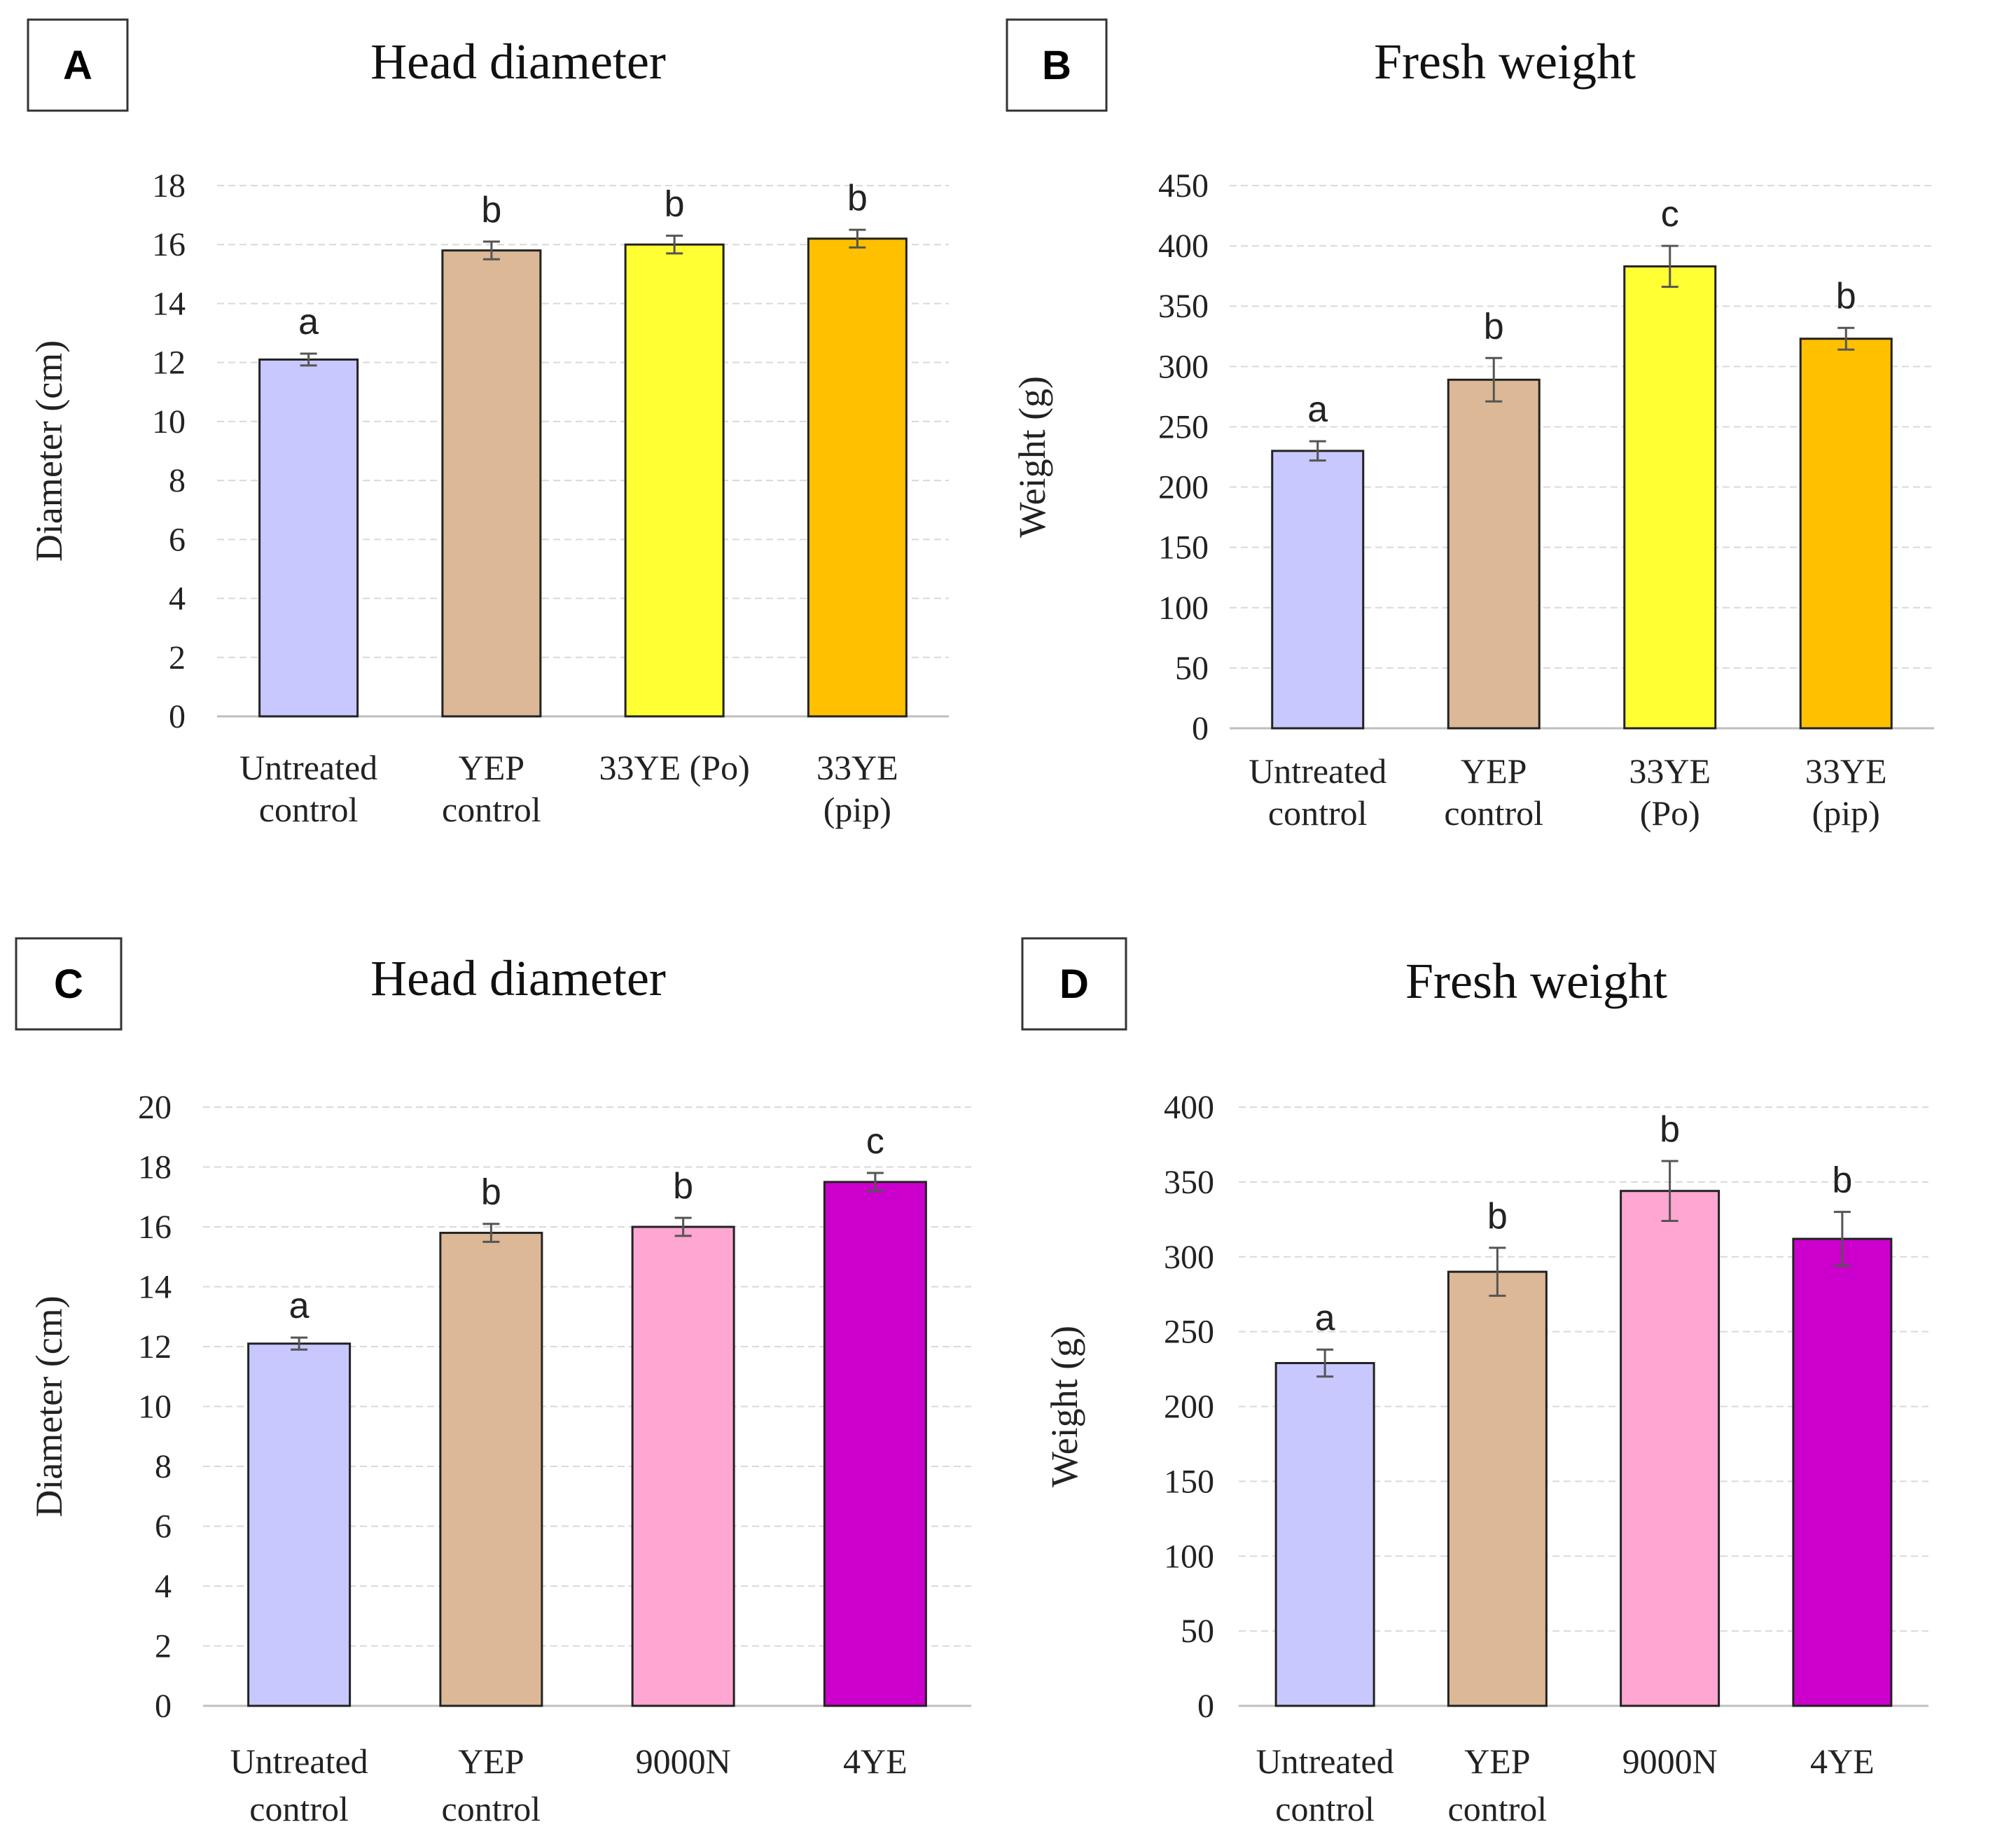  Describe the element at coordinates (674, 767) in the screenshot. I see `x-category-label: 33YE (Po)` at that location.